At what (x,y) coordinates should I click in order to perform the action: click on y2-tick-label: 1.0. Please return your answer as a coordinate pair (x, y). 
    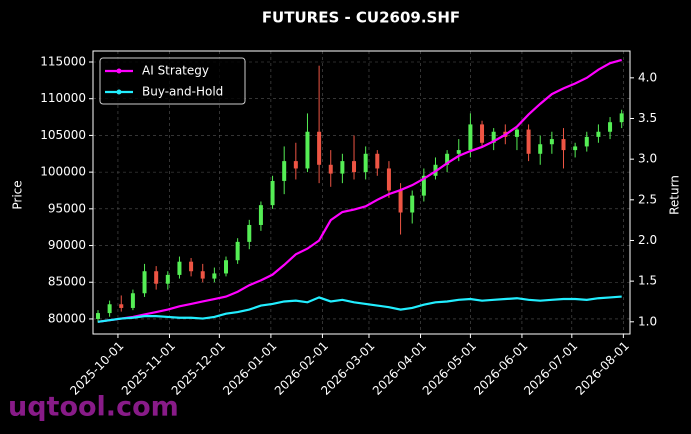
    Looking at the image, I should click on (647, 321).